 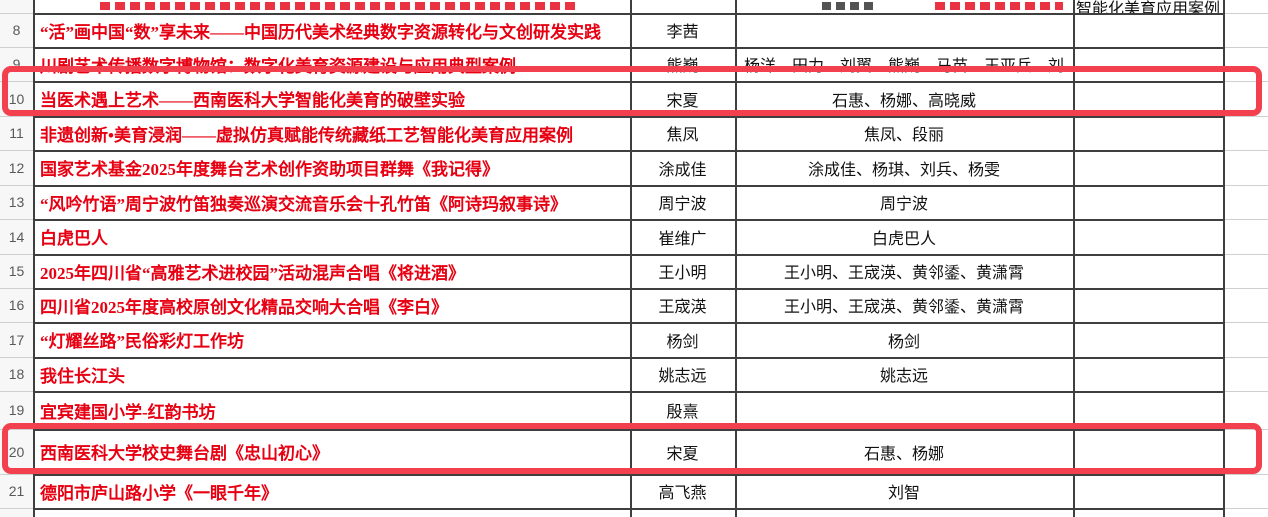 I want to click on lead-name-cell: 高飞燕, so click(x=682, y=491).